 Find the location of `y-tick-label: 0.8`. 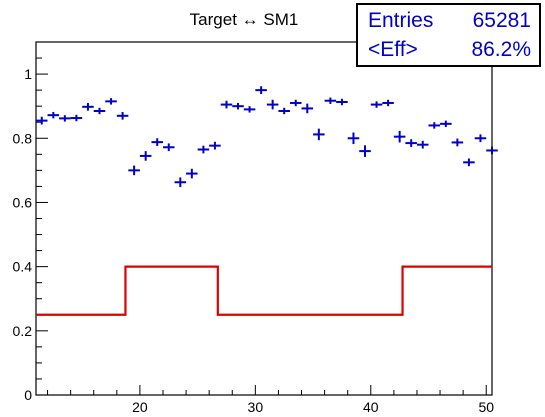

y-tick-label: 0.8 is located at coordinates (23, 138).